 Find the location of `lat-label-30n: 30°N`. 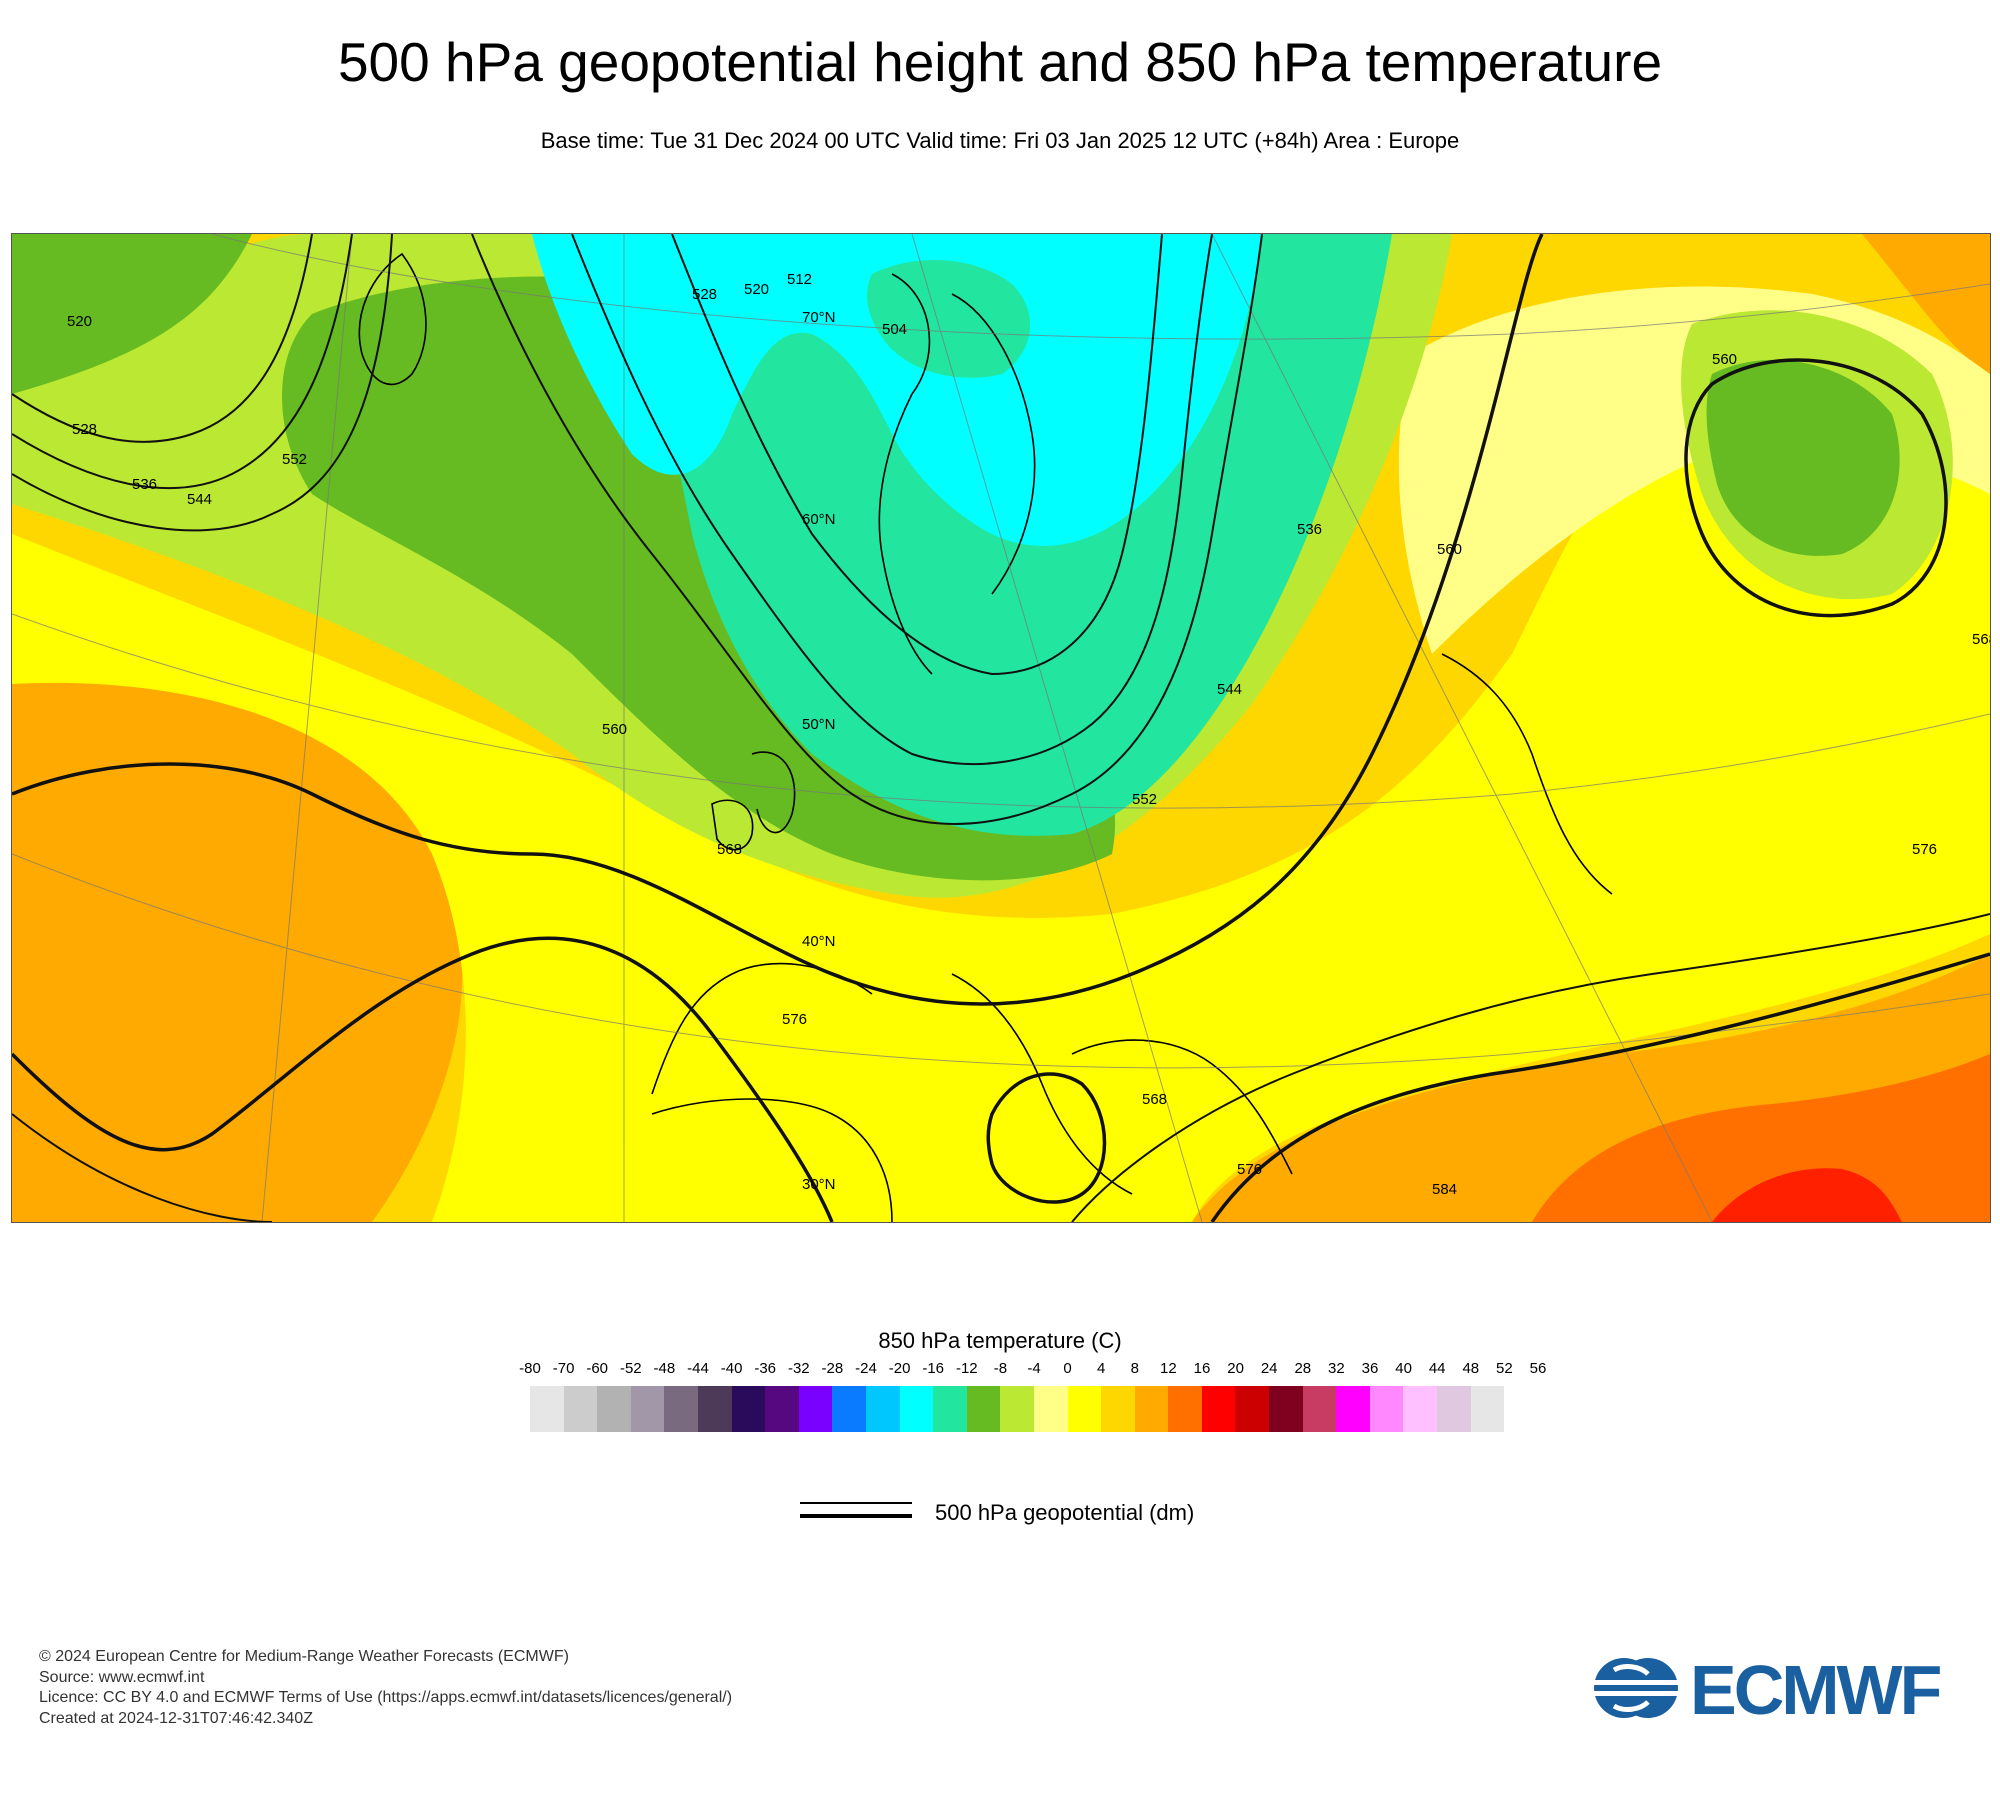

lat-label-30n: 30°N is located at coordinates (819, 1184).